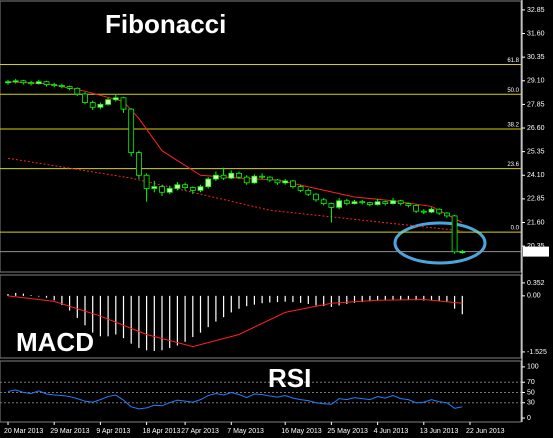  Describe the element at coordinates (289, 378) in the screenshot. I see `rsi-title: RSI` at that location.